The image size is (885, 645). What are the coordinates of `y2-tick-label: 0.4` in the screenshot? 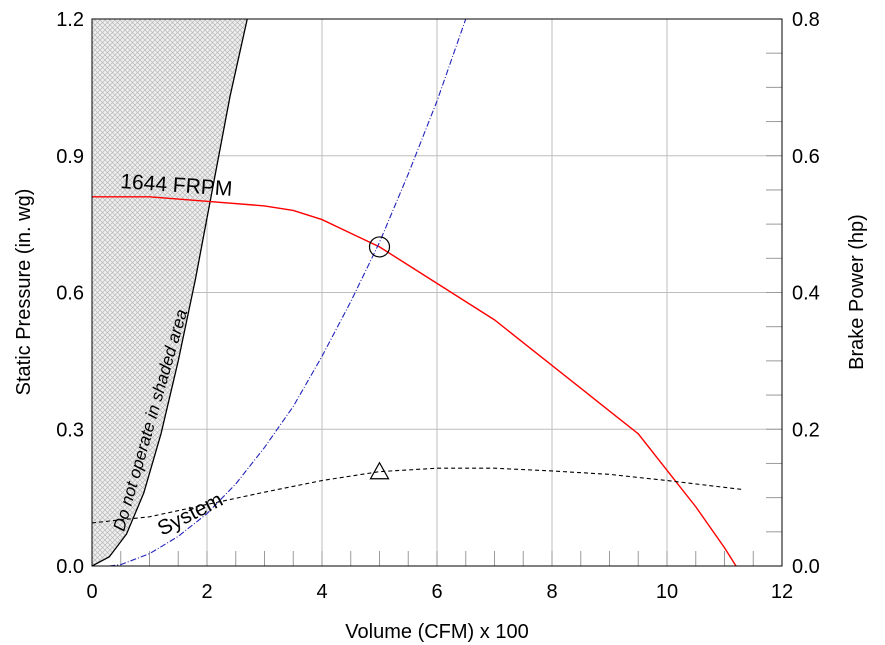 It's located at (806, 294).